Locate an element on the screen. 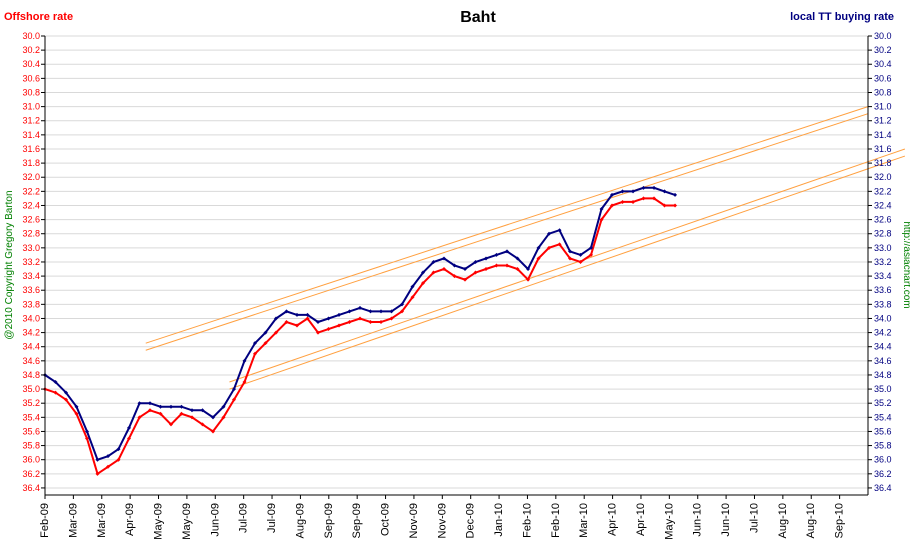 Image resolution: width=910 pixels, height=560 pixels. y-tick-label-left: 31.6 is located at coordinates (31, 149).